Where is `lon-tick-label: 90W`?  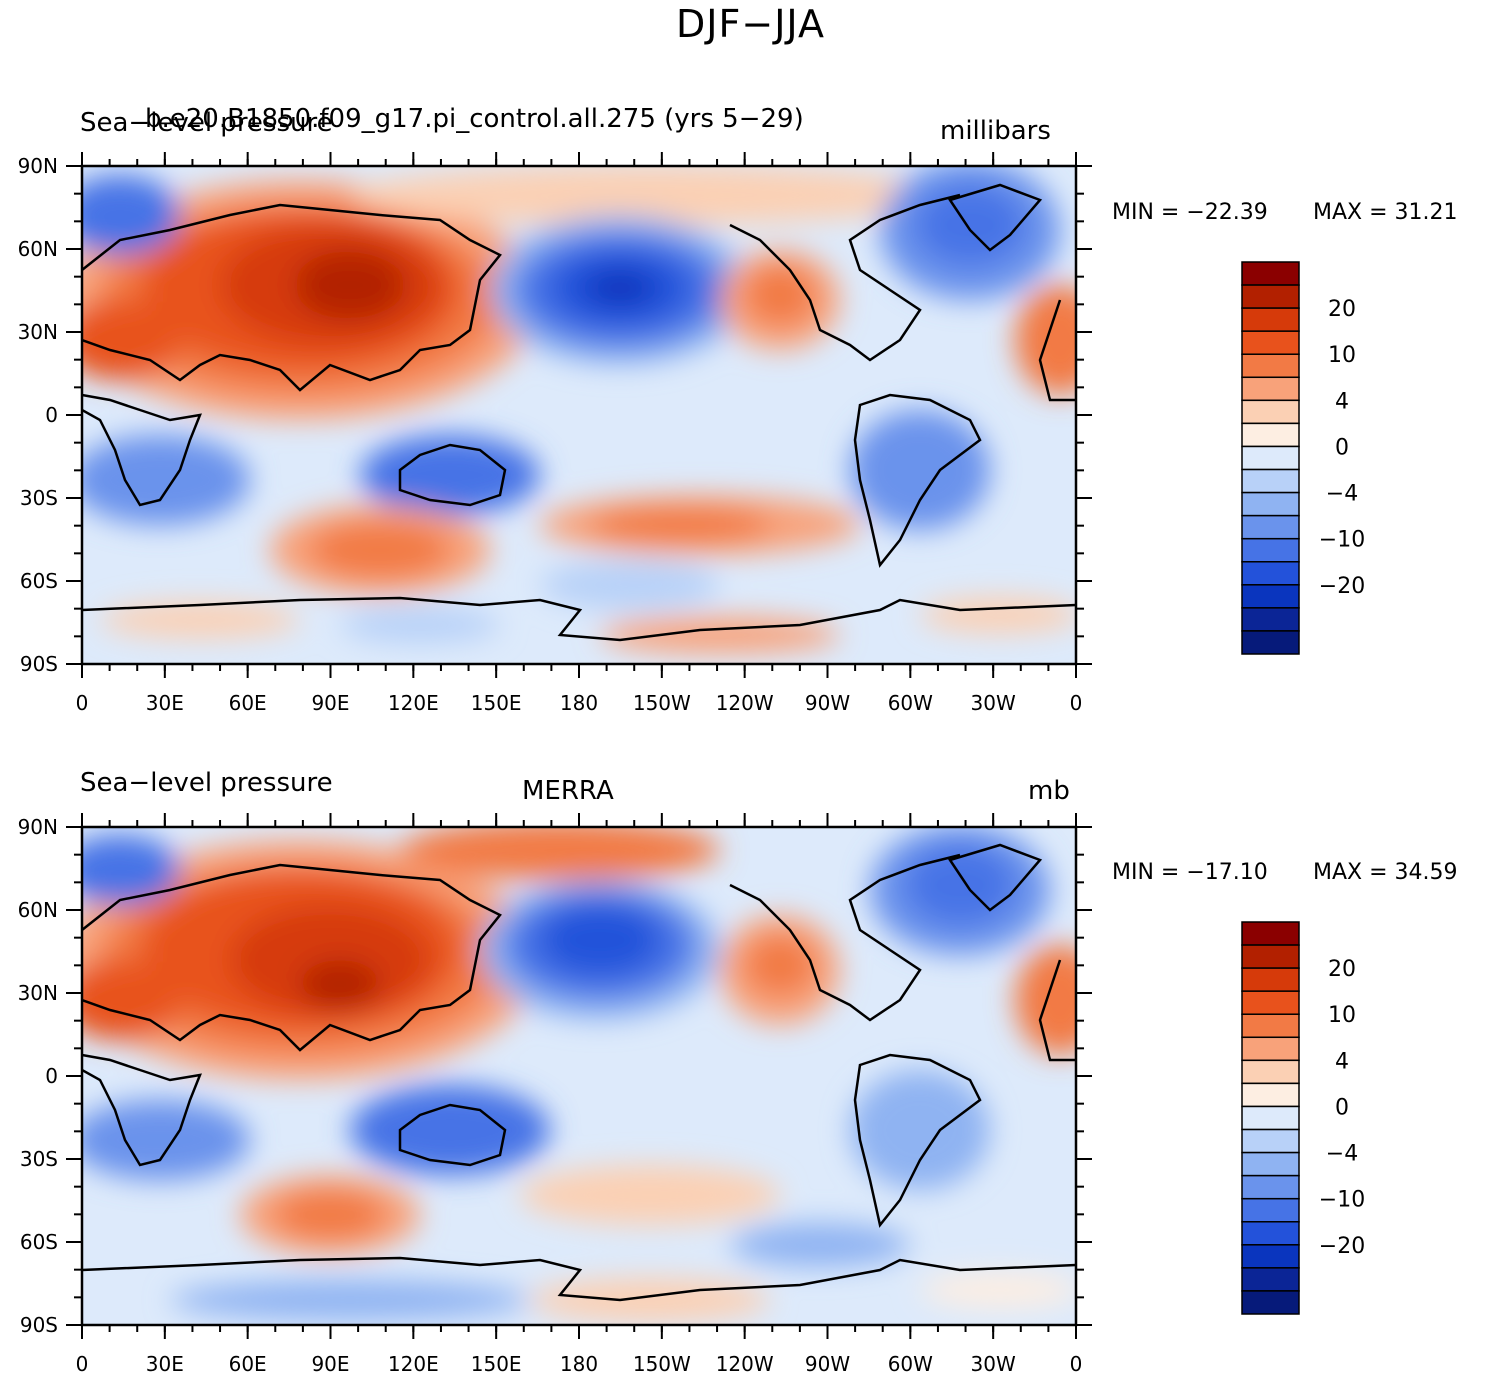
lon-tick-label: 90W is located at coordinates (827, 1364).